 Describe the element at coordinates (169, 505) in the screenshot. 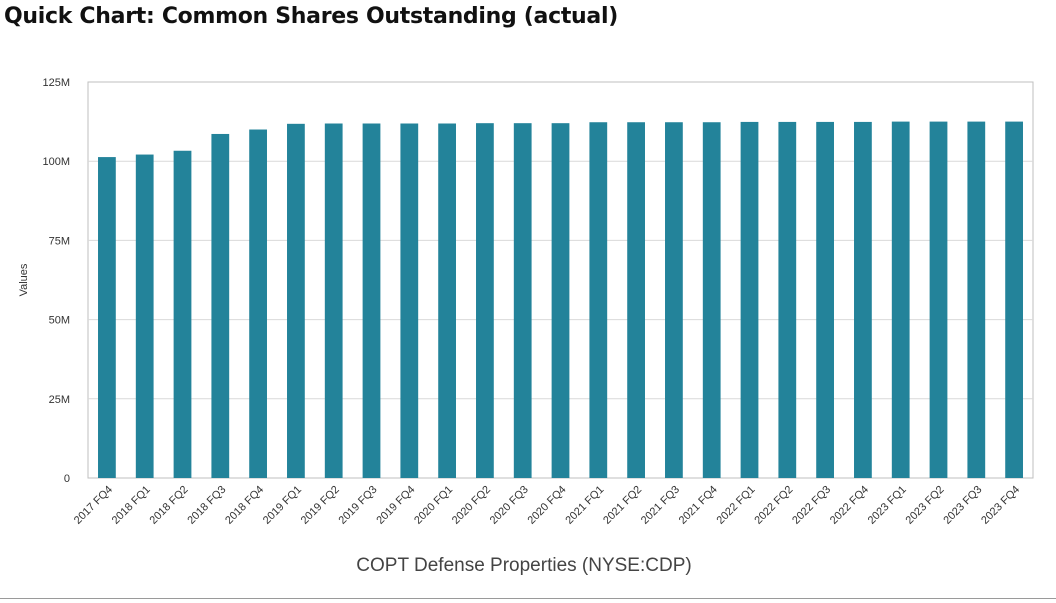

I see `x-tick-label: 2018 FQ2` at that location.